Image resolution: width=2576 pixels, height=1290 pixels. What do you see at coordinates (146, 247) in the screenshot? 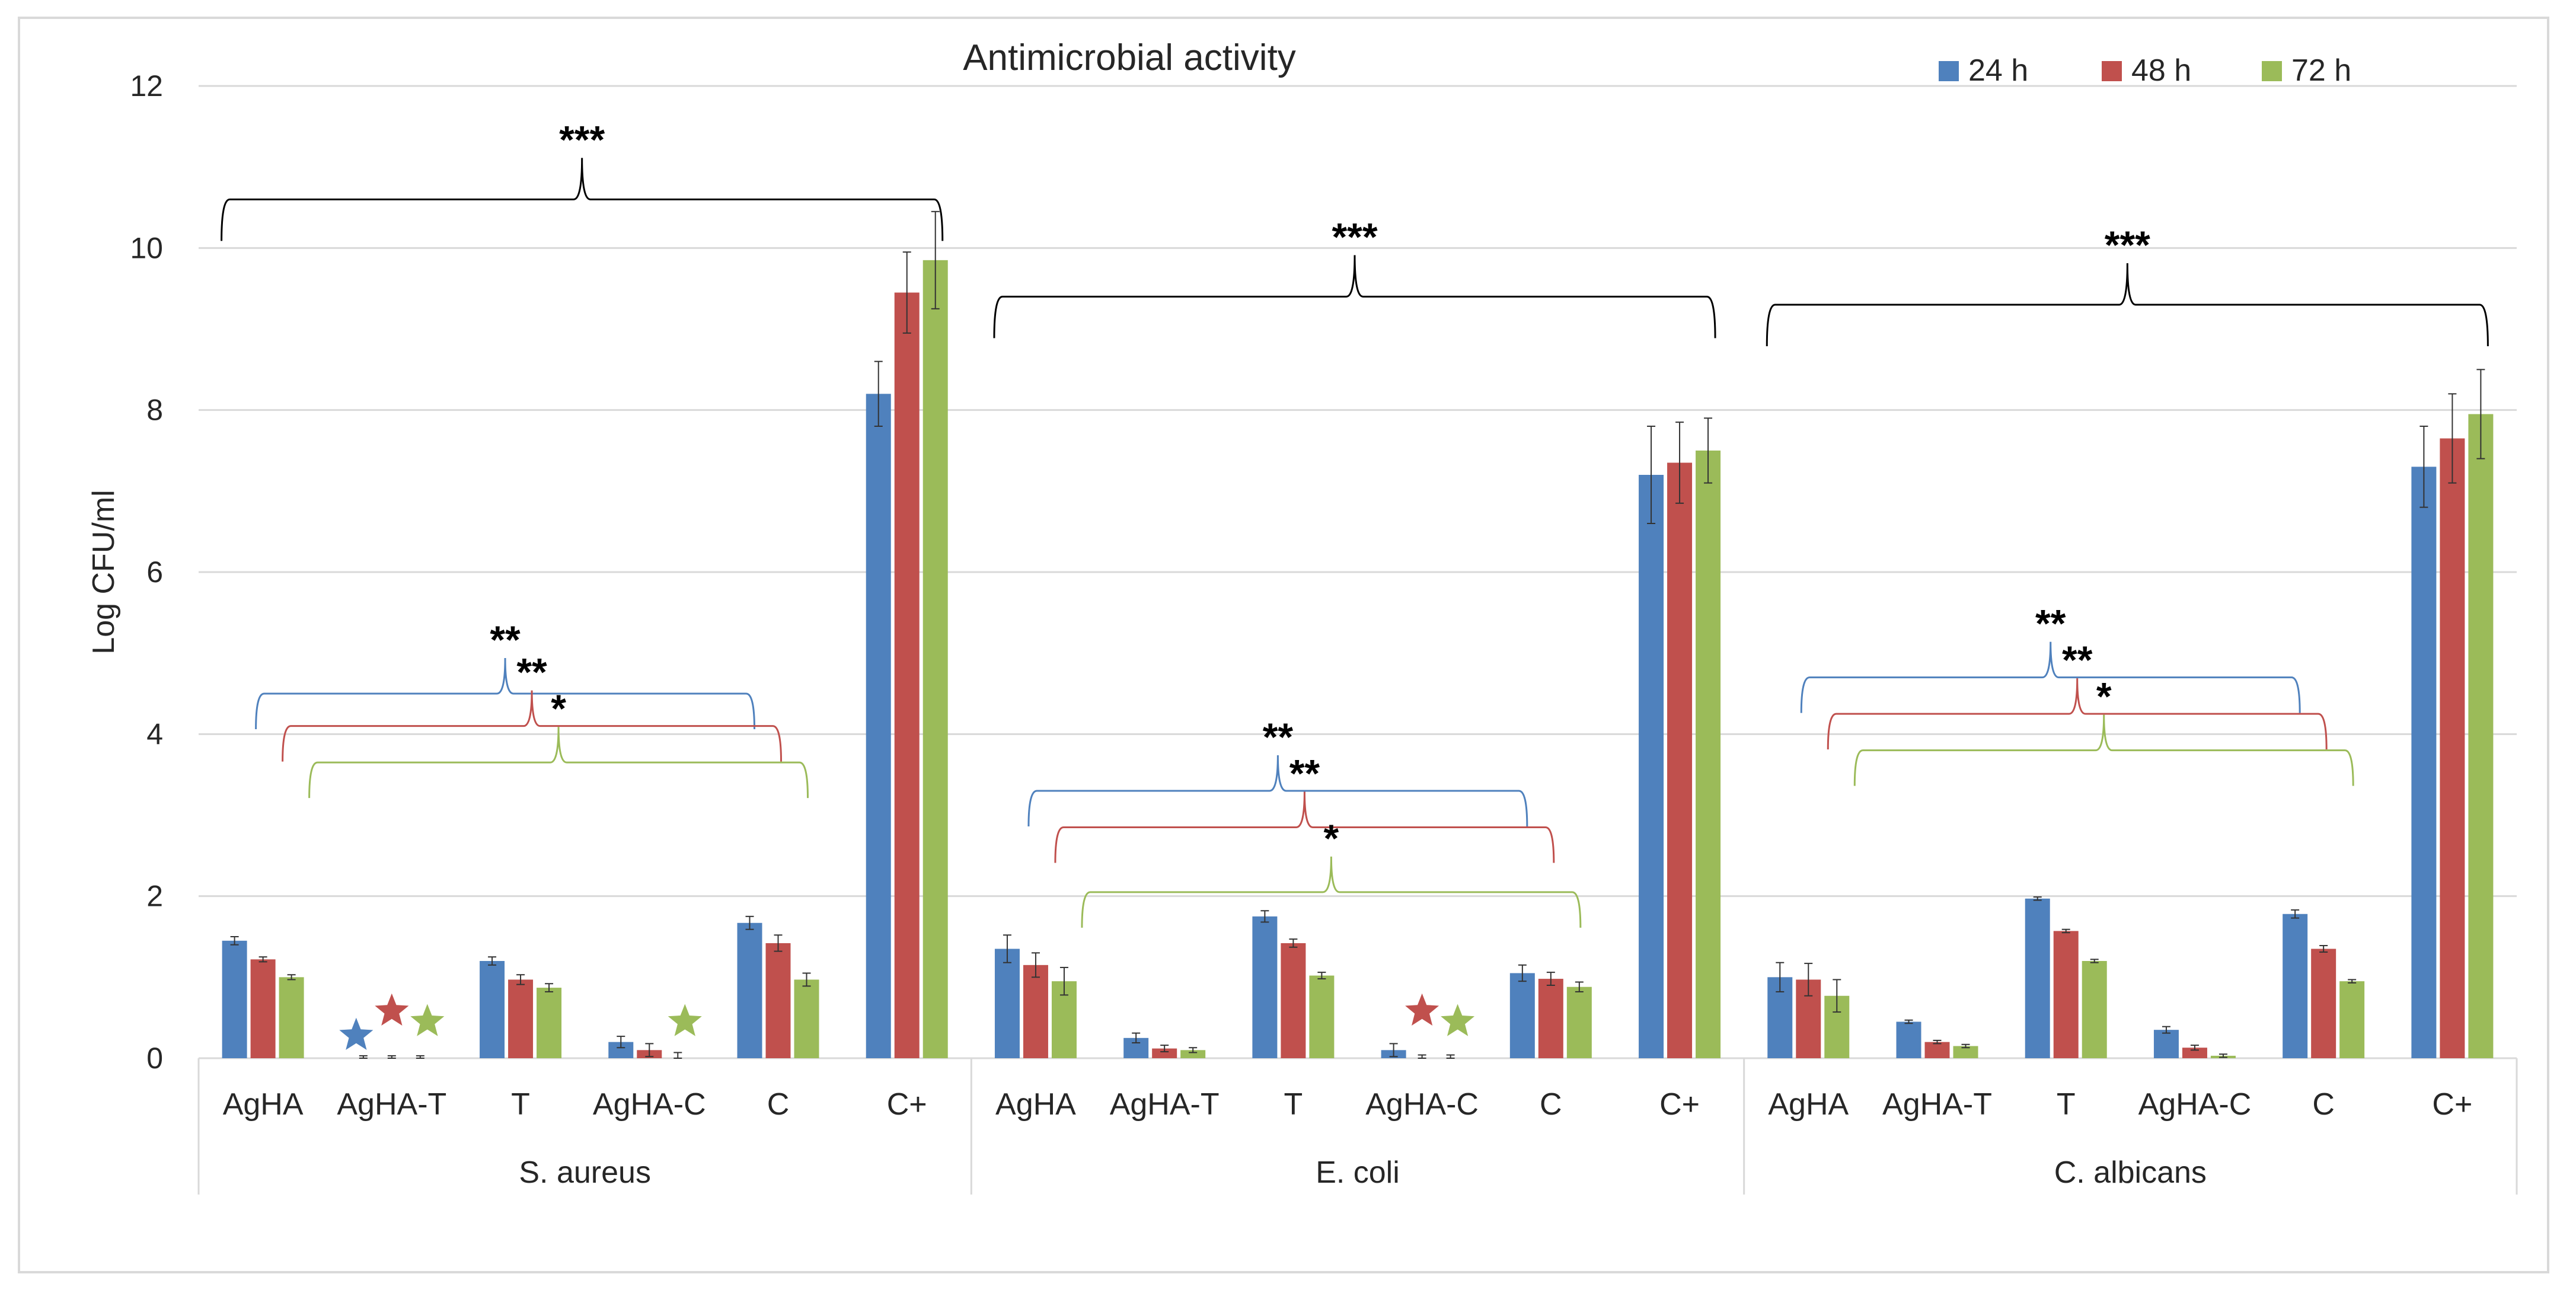
I see `y-tick-label: 10` at bounding box center [146, 247].